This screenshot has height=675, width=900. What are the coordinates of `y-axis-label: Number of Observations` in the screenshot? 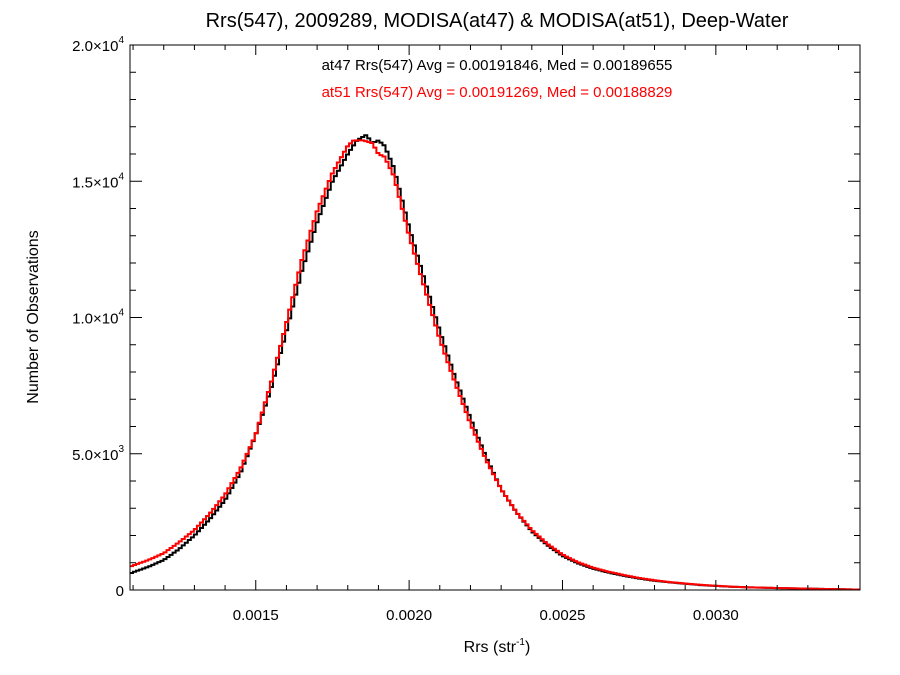 It's located at (33, 316).